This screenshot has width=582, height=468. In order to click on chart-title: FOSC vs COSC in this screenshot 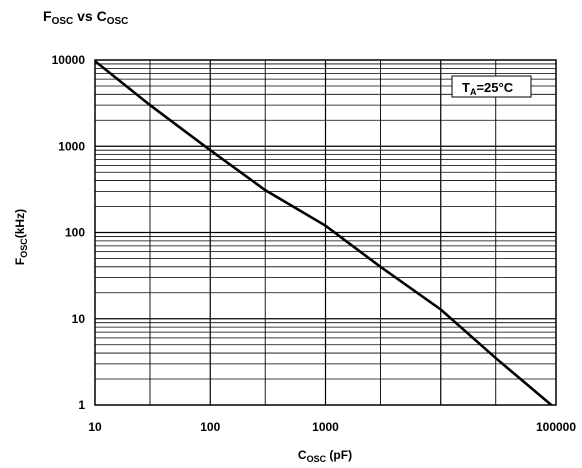, I will do `click(85, 17)`.